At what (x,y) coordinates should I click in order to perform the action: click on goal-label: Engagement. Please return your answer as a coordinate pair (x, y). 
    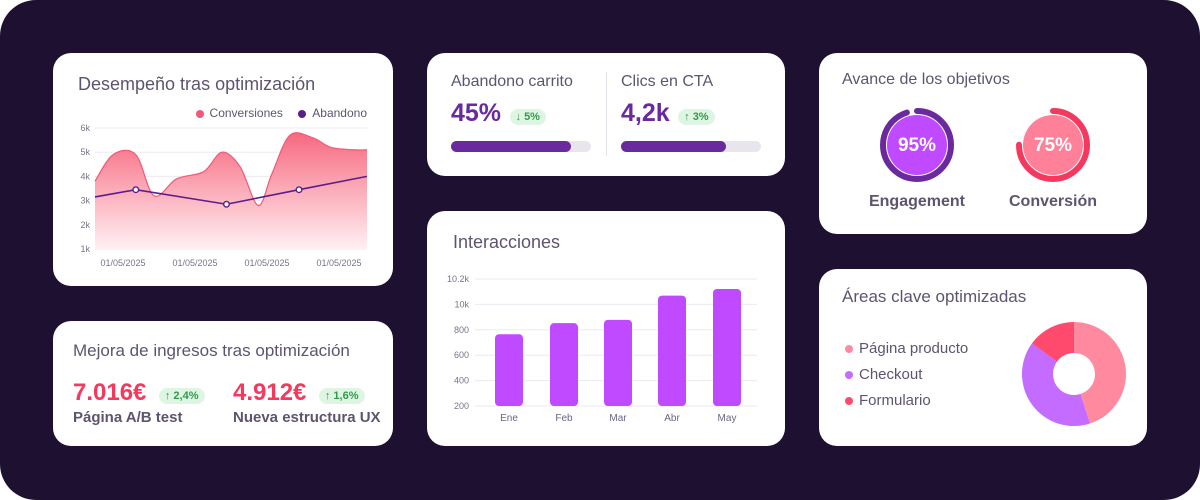
    Looking at the image, I should click on (916, 201).